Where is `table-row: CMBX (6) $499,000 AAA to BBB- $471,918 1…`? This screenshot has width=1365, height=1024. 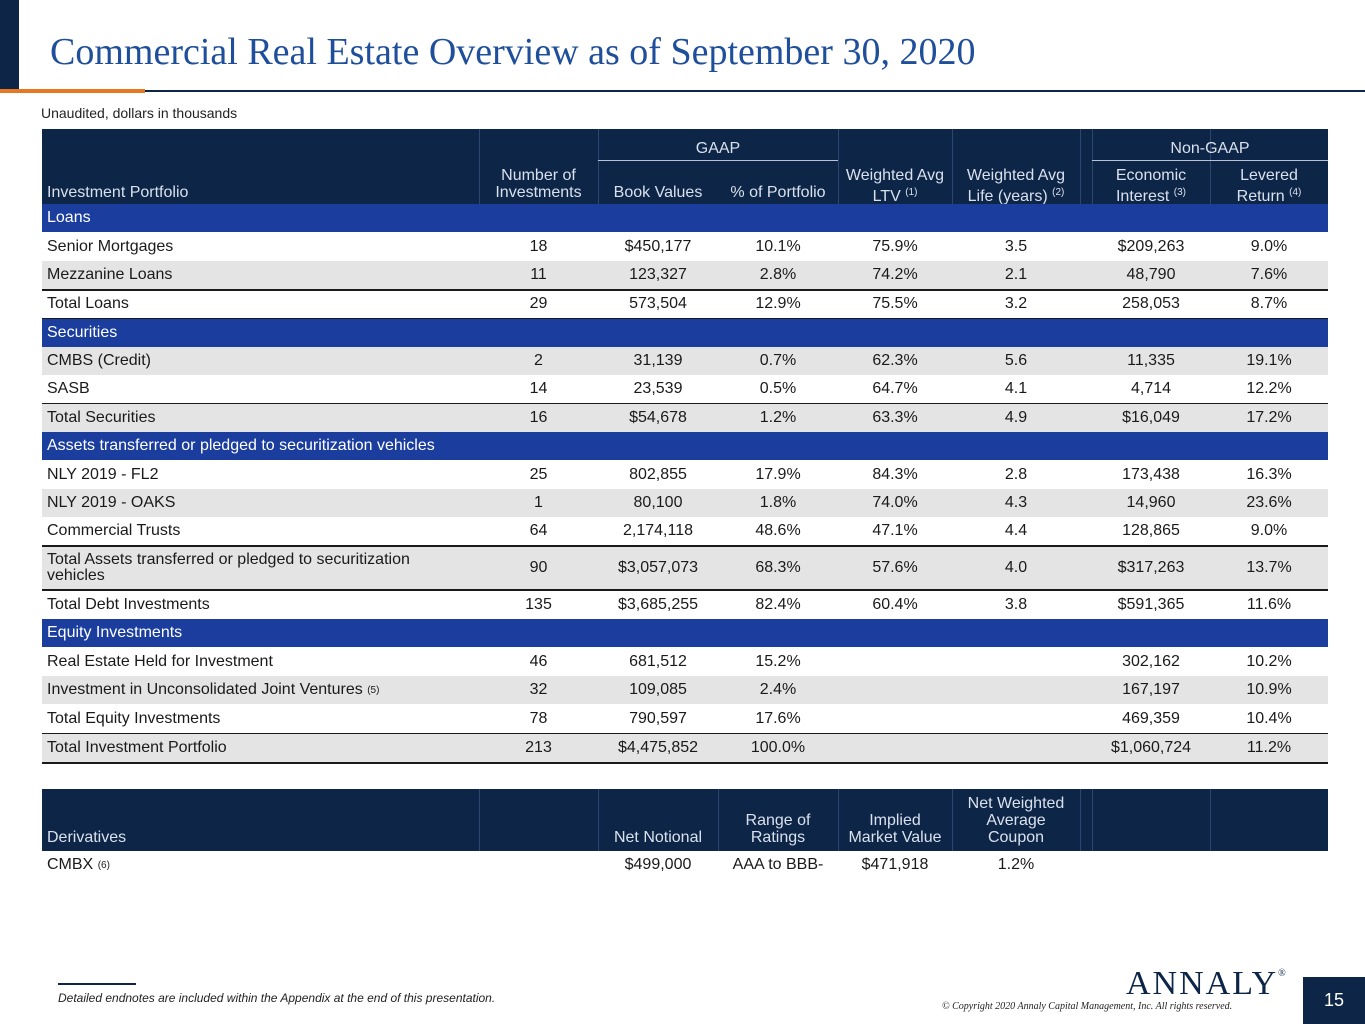
table-row: CMBX (6) $499,000 AAA to BBB- $471,918 1… is located at coordinates (541, 864).